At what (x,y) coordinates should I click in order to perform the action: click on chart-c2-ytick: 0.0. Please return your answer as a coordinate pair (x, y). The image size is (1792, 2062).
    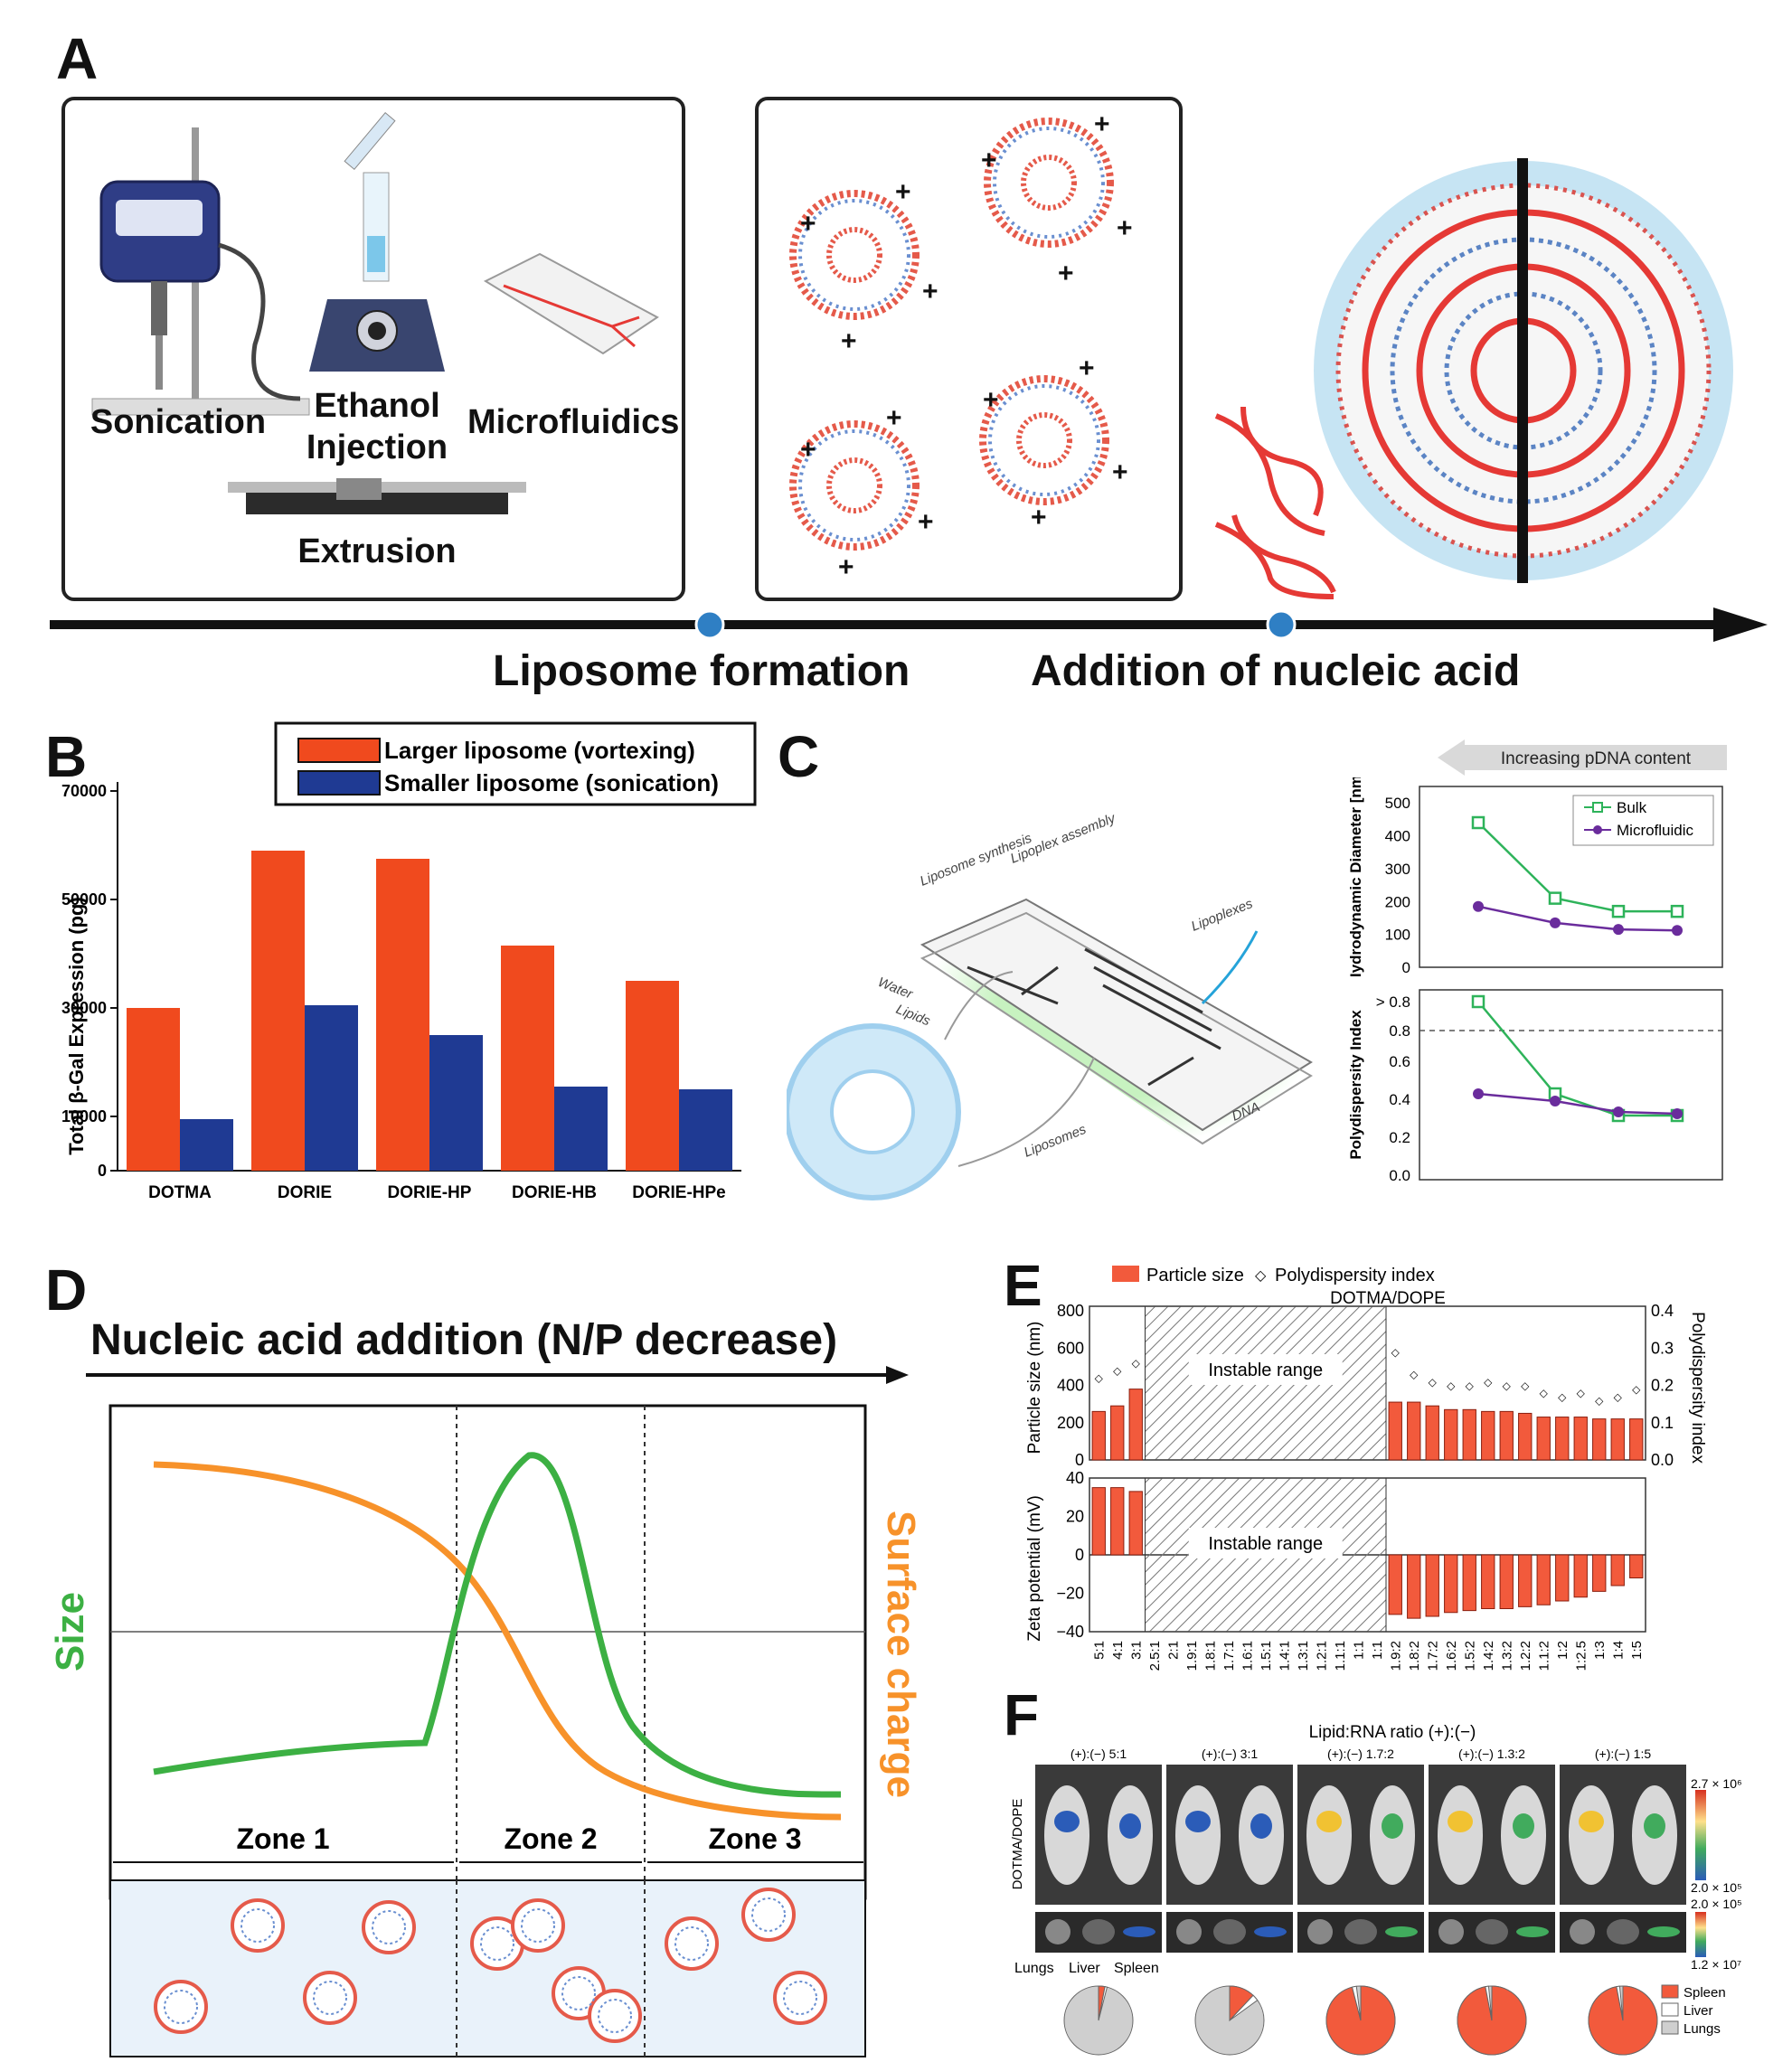
    Looking at the image, I should click on (1399, 1175).